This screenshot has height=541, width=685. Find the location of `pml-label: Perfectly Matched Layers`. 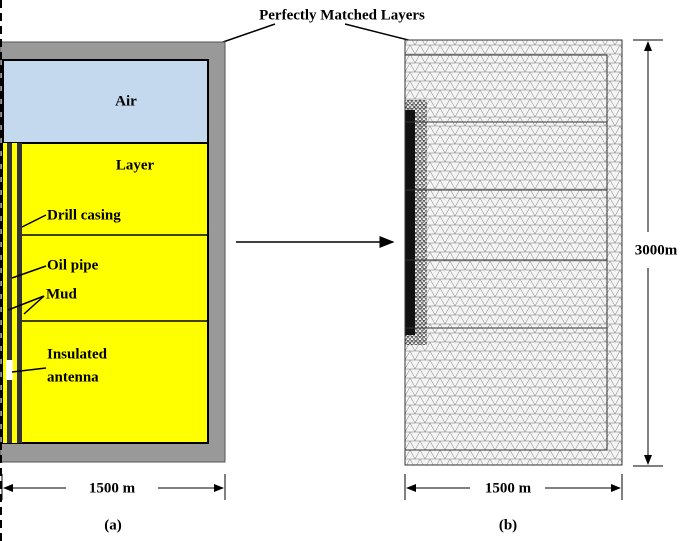

pml-label: Perfectly Matched Layers is located at coordinates (342, 15).